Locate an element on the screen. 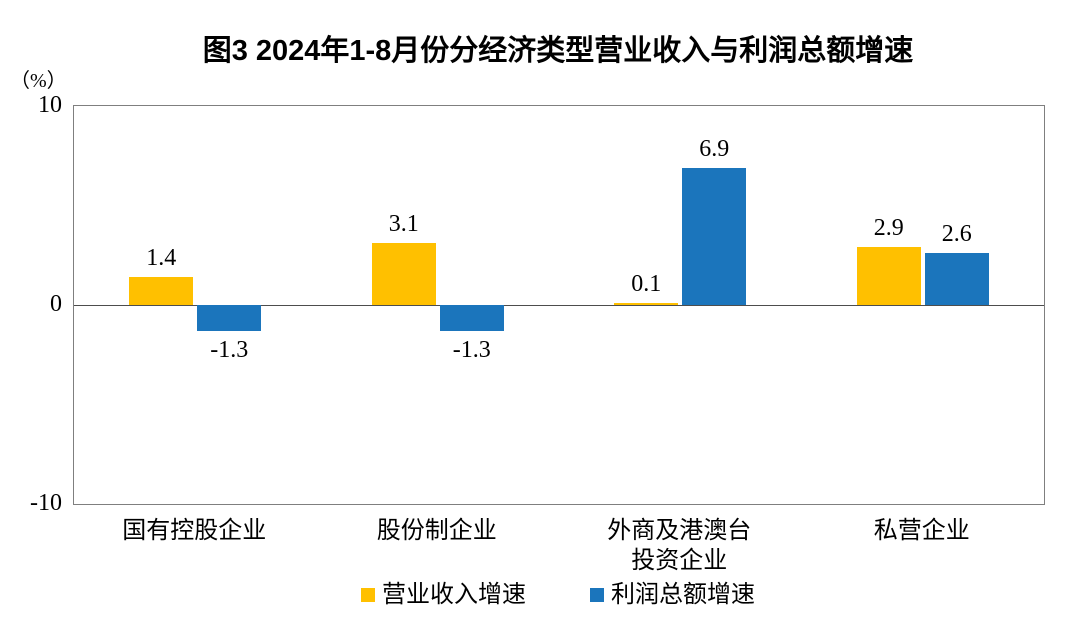  category-label: 股份制企业 is located at coordinates (436, 531).